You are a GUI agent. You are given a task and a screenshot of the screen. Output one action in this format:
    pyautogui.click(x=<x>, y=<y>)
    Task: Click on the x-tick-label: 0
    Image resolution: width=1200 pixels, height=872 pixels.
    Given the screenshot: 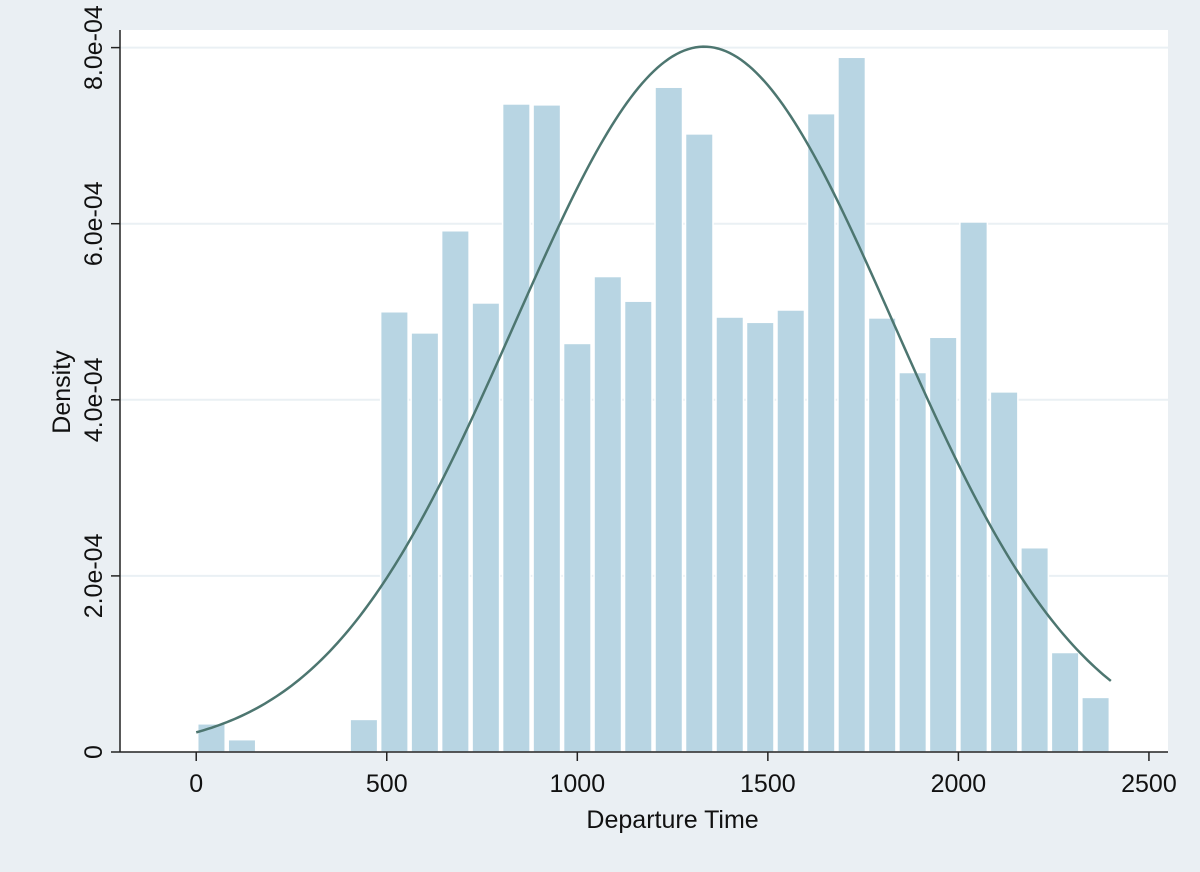 What is the action you would take?
    pyautogui.click(x=196, y=784)
    